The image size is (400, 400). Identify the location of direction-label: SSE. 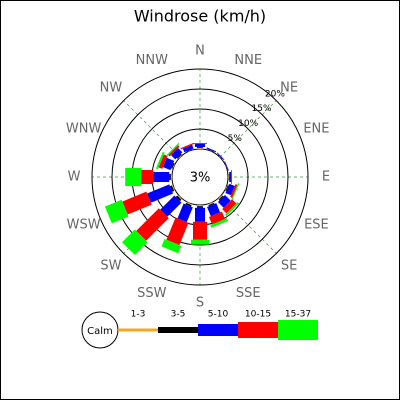
(248, 293).